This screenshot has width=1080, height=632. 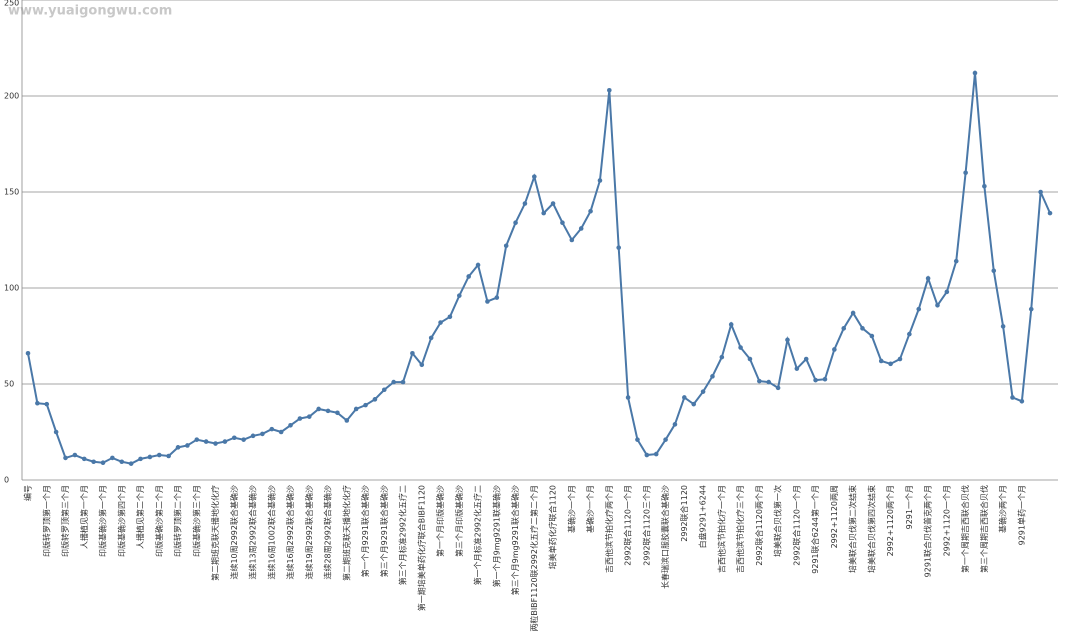 I want to click on x-tick-label: 培美联合贝伐第四次结束, so click(x=871, y=529).